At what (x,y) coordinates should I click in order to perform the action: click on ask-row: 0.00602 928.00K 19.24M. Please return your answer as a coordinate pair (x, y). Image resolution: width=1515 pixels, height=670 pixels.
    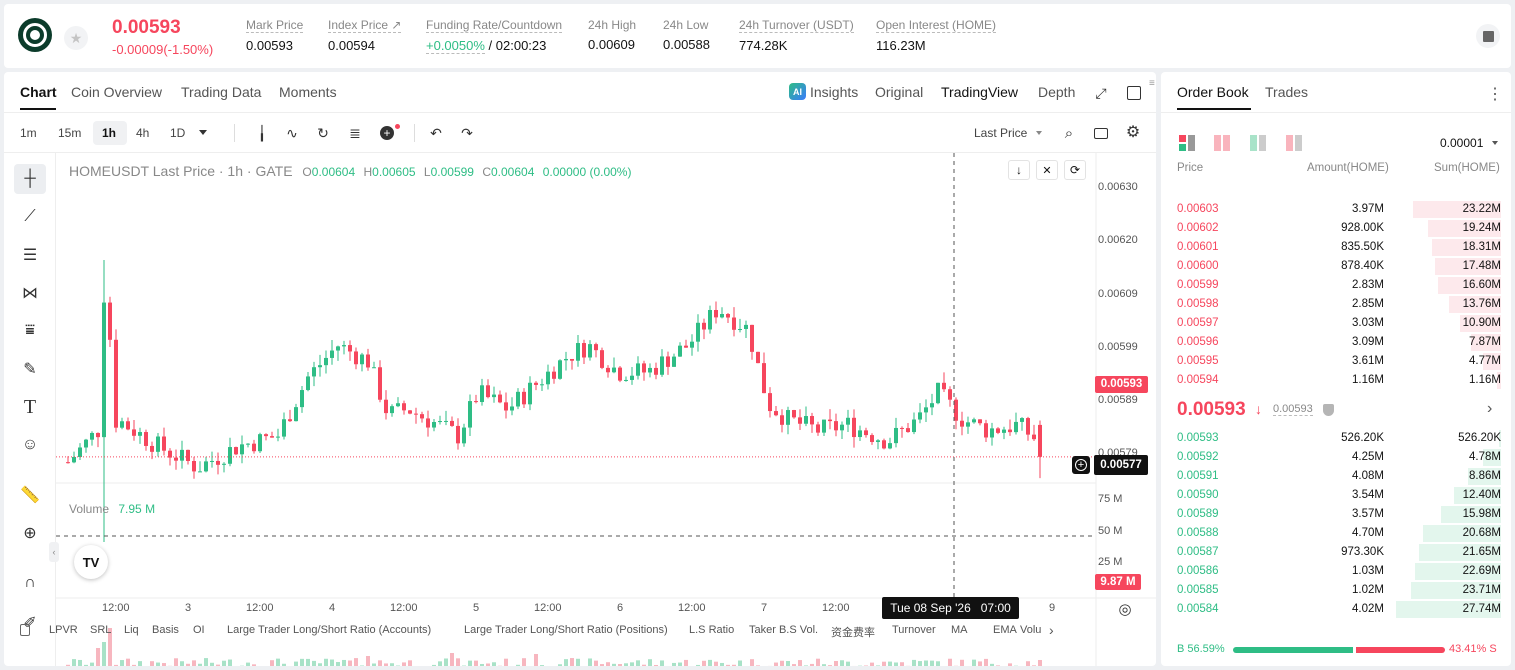
    Looking at the image, I should click on (1336, 228).